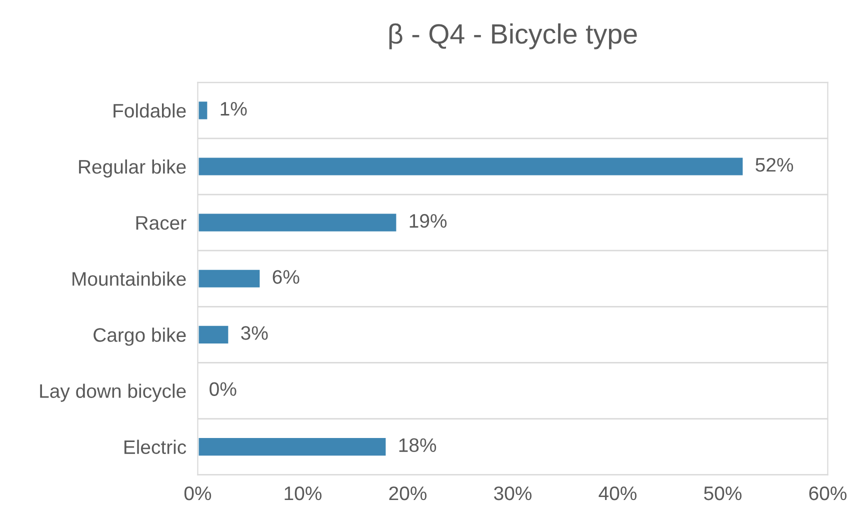  What do you see at coordinates (286, 277) in the screenshot?
I see `data-label: 6%` at bounding box center [286, 277].